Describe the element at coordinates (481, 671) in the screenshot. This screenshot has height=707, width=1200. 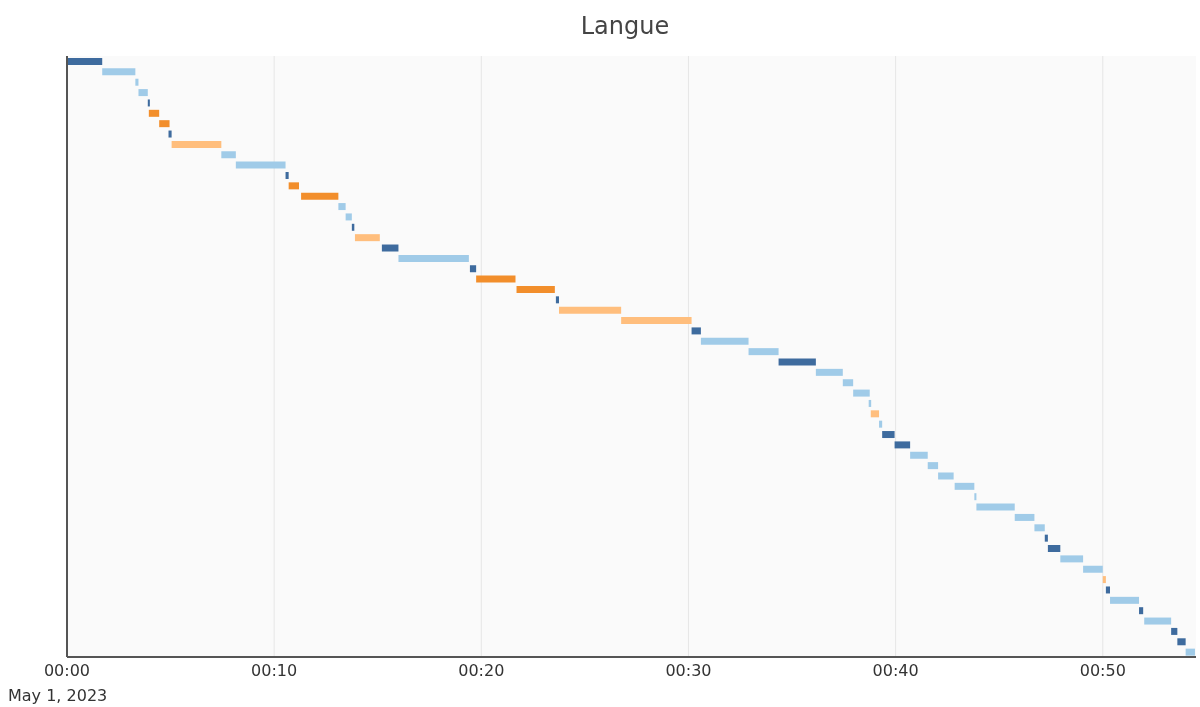
I see `x-tick-label: 00:20` at that location.